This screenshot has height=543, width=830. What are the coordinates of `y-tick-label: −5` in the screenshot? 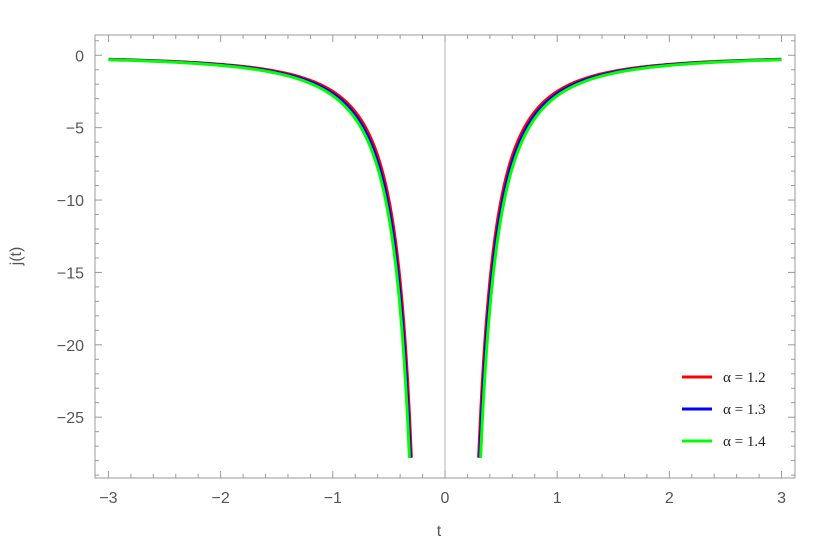 It's located at (75, 129).